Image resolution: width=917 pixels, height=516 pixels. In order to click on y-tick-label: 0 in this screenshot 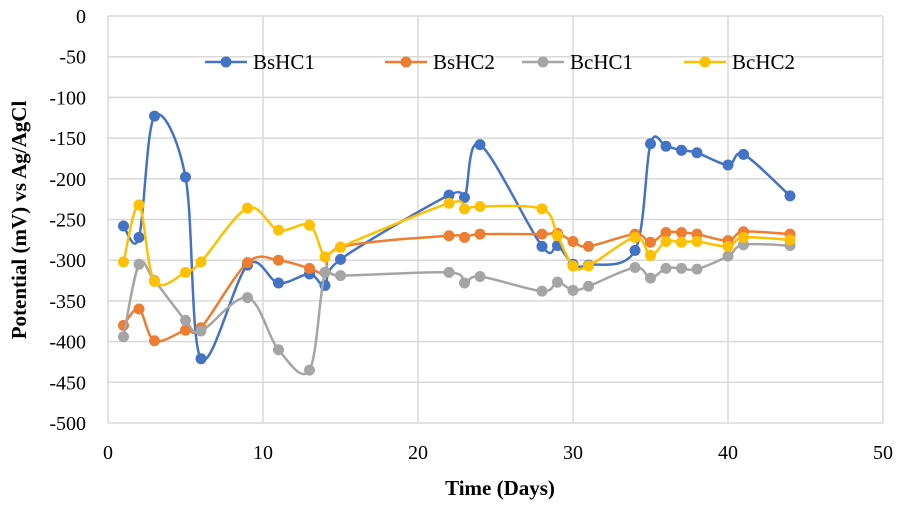, I will do `click(81, 17)`.